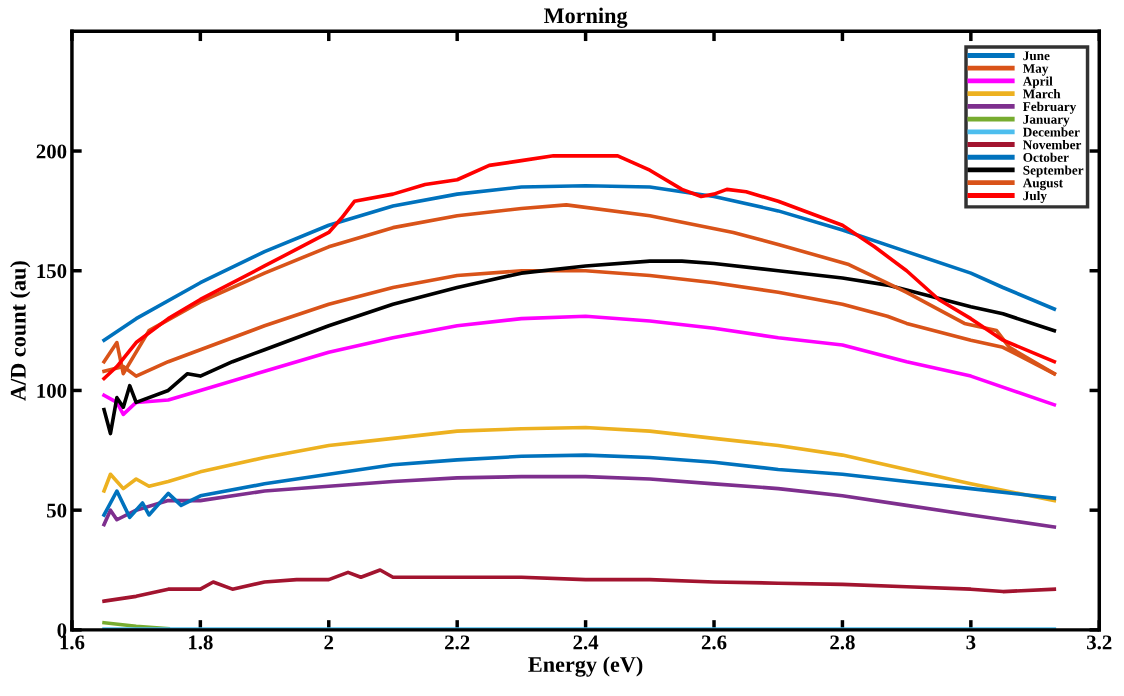 The width and height of the screenshot is (1124, 696). What do you see at coordinates (1037, 82) in the screenshot?
I see `legend-label: April` at bounding box center [1037, 82].